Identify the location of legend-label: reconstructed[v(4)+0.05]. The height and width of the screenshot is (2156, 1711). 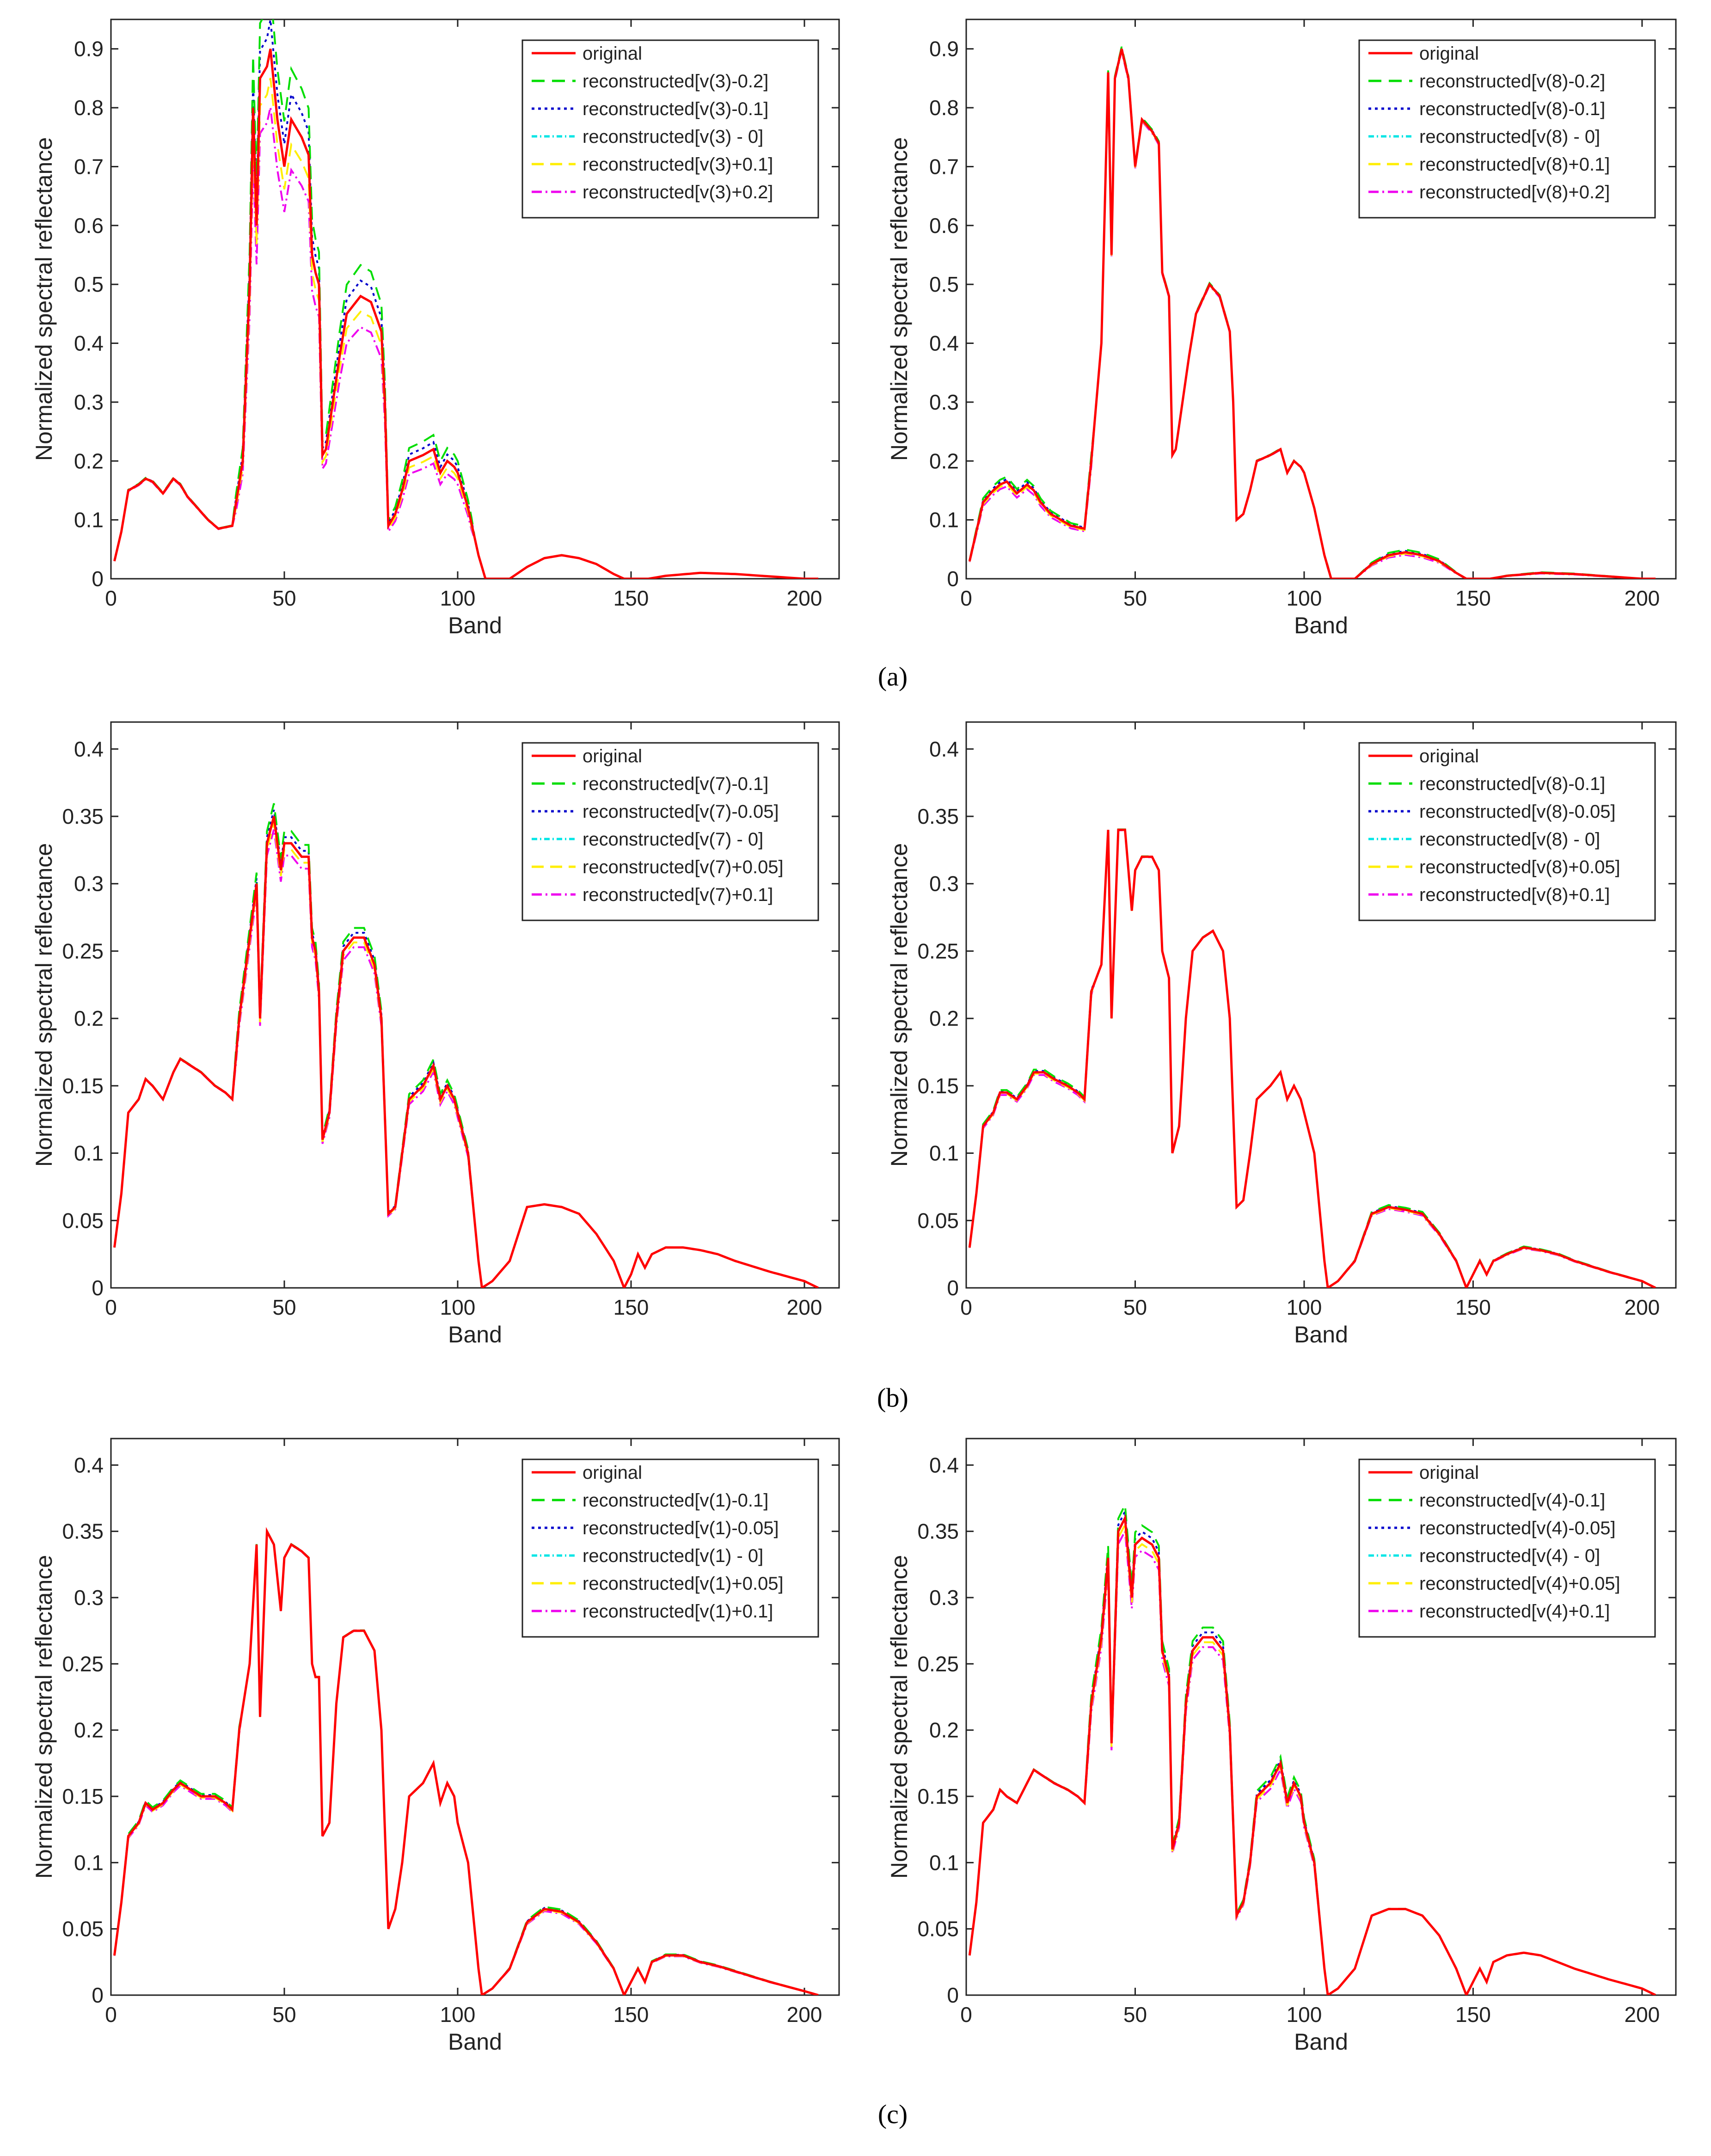
(1519, 1584).